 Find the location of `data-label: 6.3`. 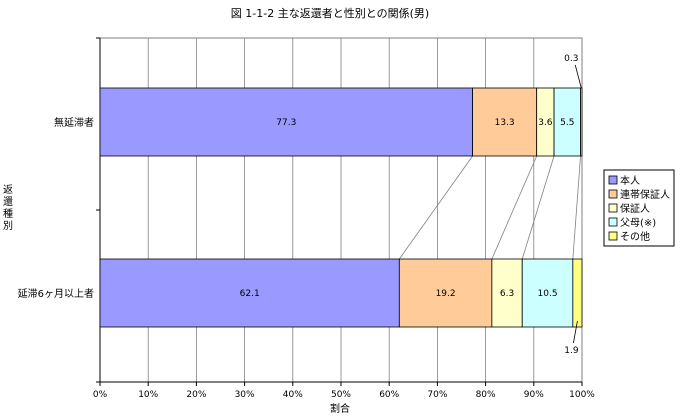

data-label: 6.3 is located at coordinates (507, 294).